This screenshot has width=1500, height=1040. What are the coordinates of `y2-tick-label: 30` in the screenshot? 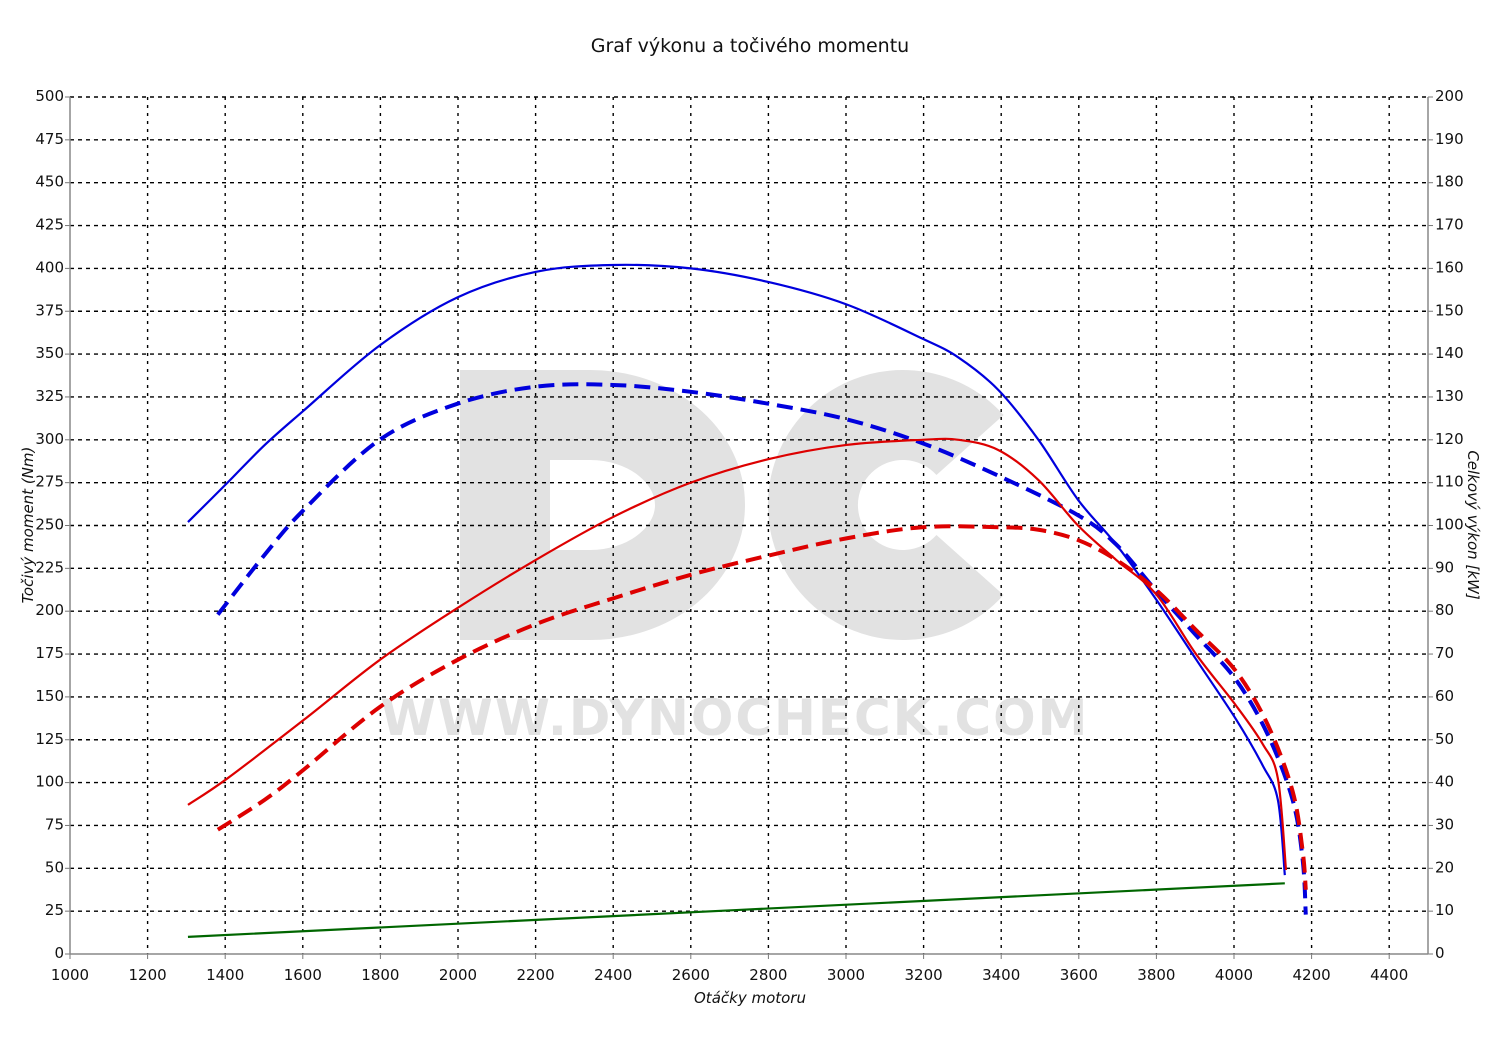 It's located at (1444, 824).